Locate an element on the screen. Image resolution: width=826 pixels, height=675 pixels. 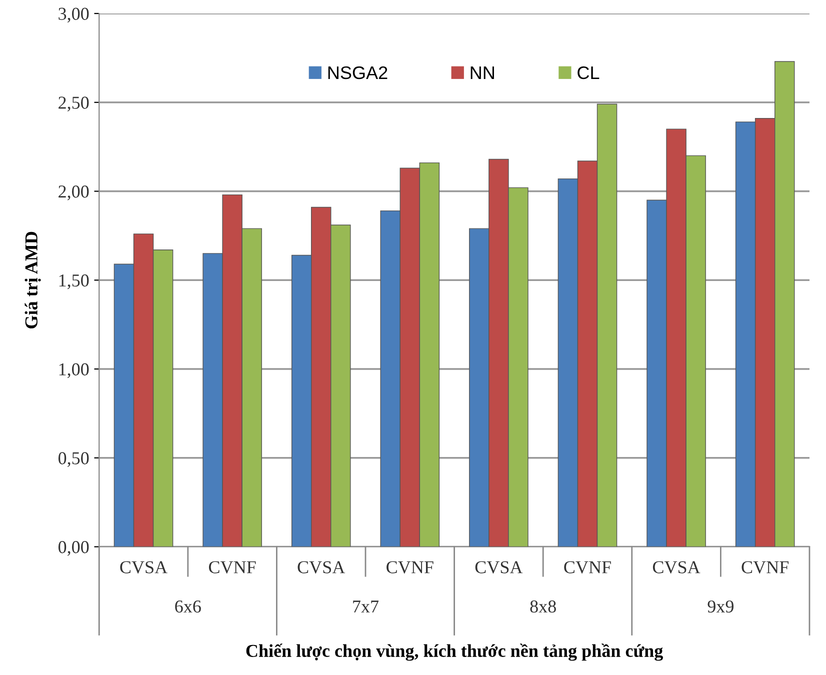
text: 8x8 is located at coordinates (543, 606).